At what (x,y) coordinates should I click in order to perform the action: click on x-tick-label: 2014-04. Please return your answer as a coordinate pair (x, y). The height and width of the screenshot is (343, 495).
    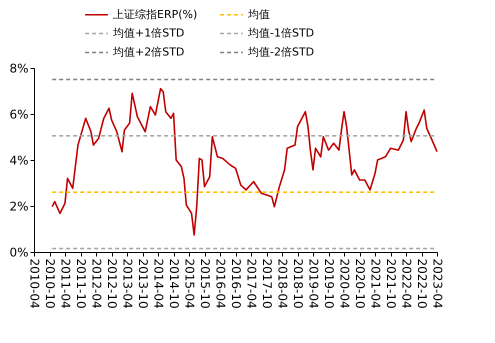
    Looking at the image, I should click on (159, 283).